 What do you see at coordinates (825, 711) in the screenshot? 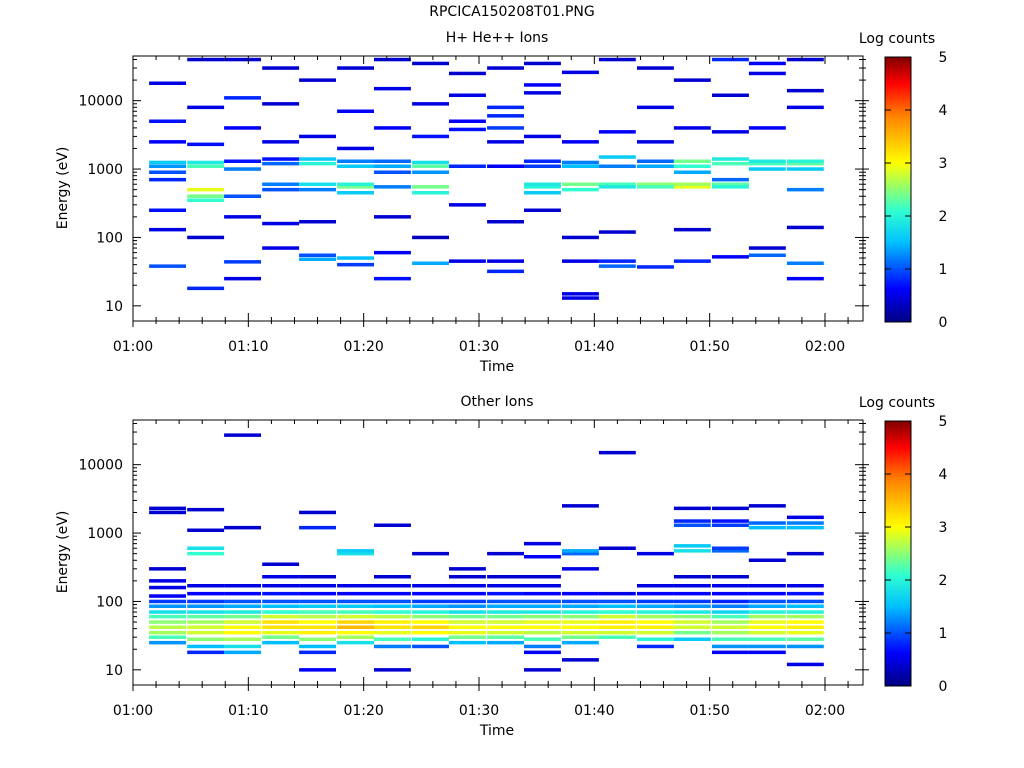
I see `x-tick-label: 02:00` at bounding box center [825, 711].